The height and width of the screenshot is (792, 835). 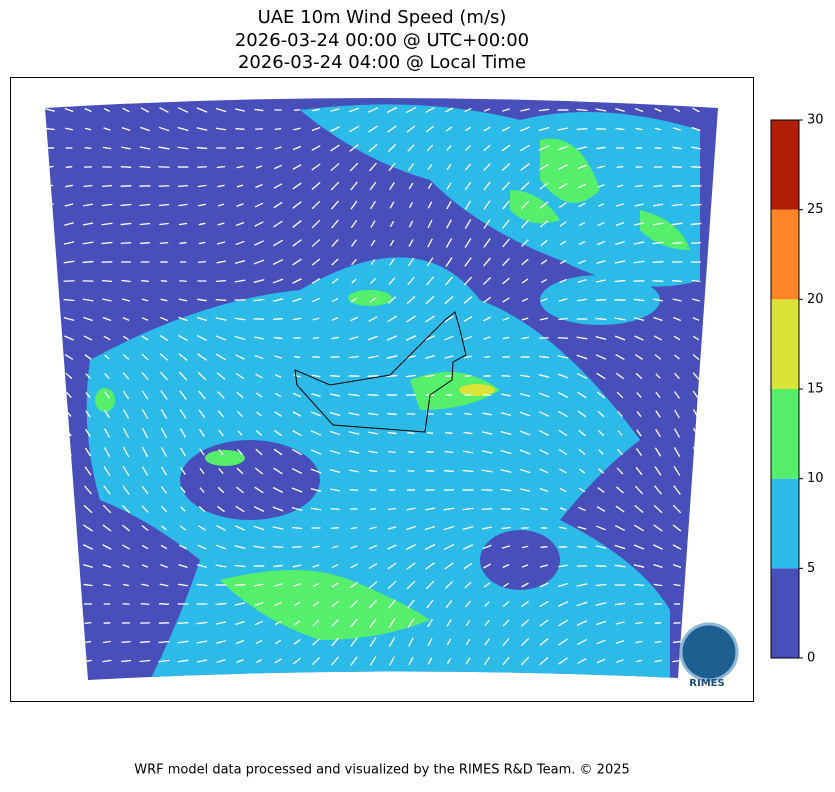 What do you see at coordinates (815, 478) in the screenshot?
I see `colorbar-tick-label: 10` at bounding box center [815, 478].